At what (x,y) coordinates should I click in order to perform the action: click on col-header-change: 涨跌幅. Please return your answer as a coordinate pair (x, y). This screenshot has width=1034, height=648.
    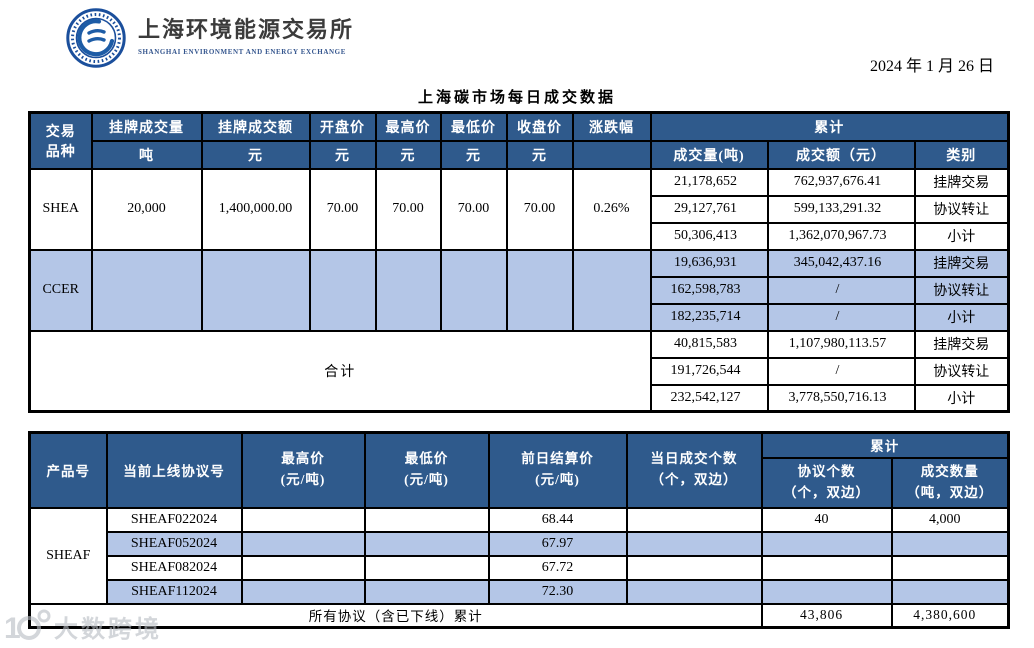
    Looking at the image, I should click on (611, 126).